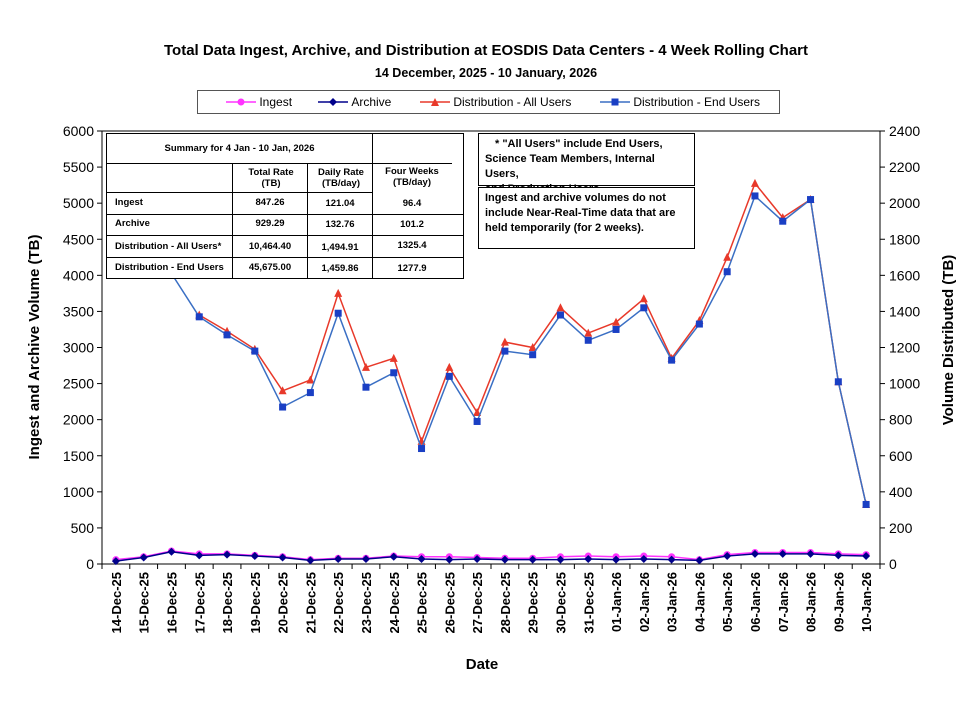  Describe the element at coordinates (838, 602) in the screenshot. I see `x-tick-label: 09-Jan-26` at that location.